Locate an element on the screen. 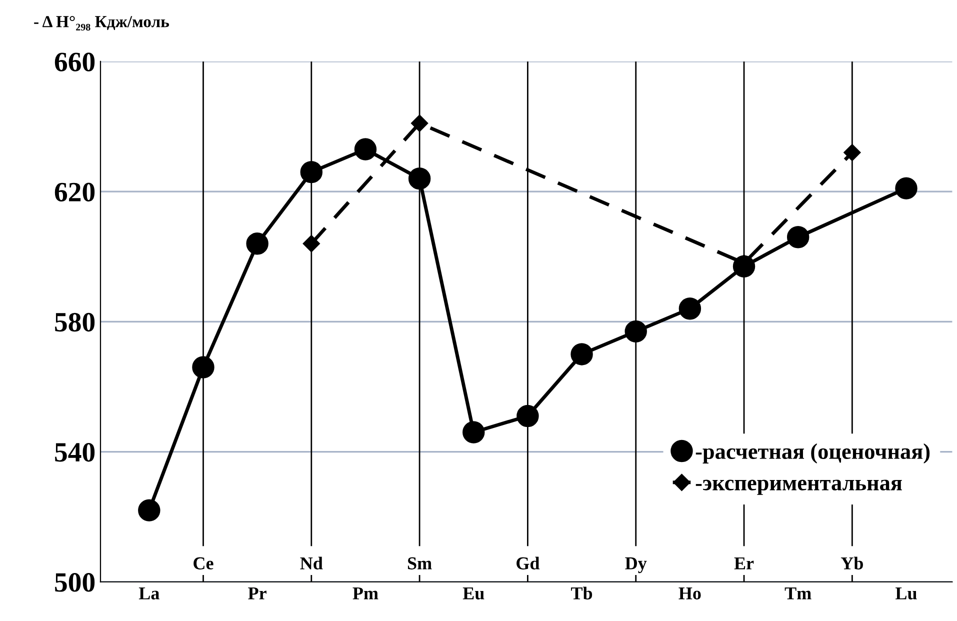 This screenshot has width=957, height=621. x-tick-label: Tb is located at coordinates (581, 593).